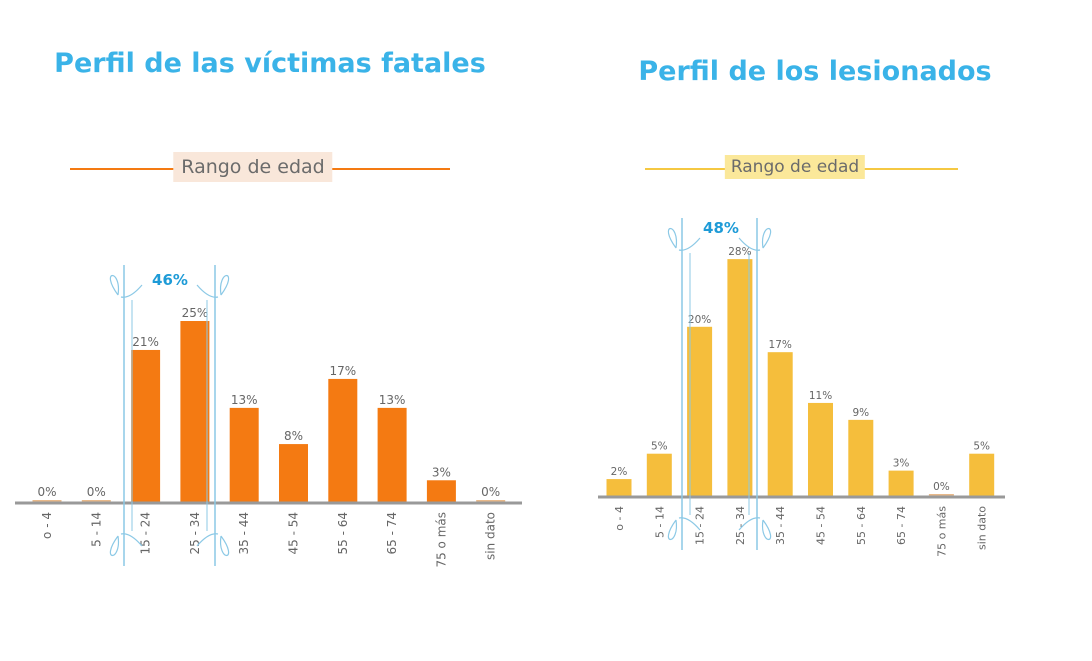 The height and width of the screenshot is (661, 1092). I want to click on fatal-tick-label: 45 - 54, so click(294, 533).